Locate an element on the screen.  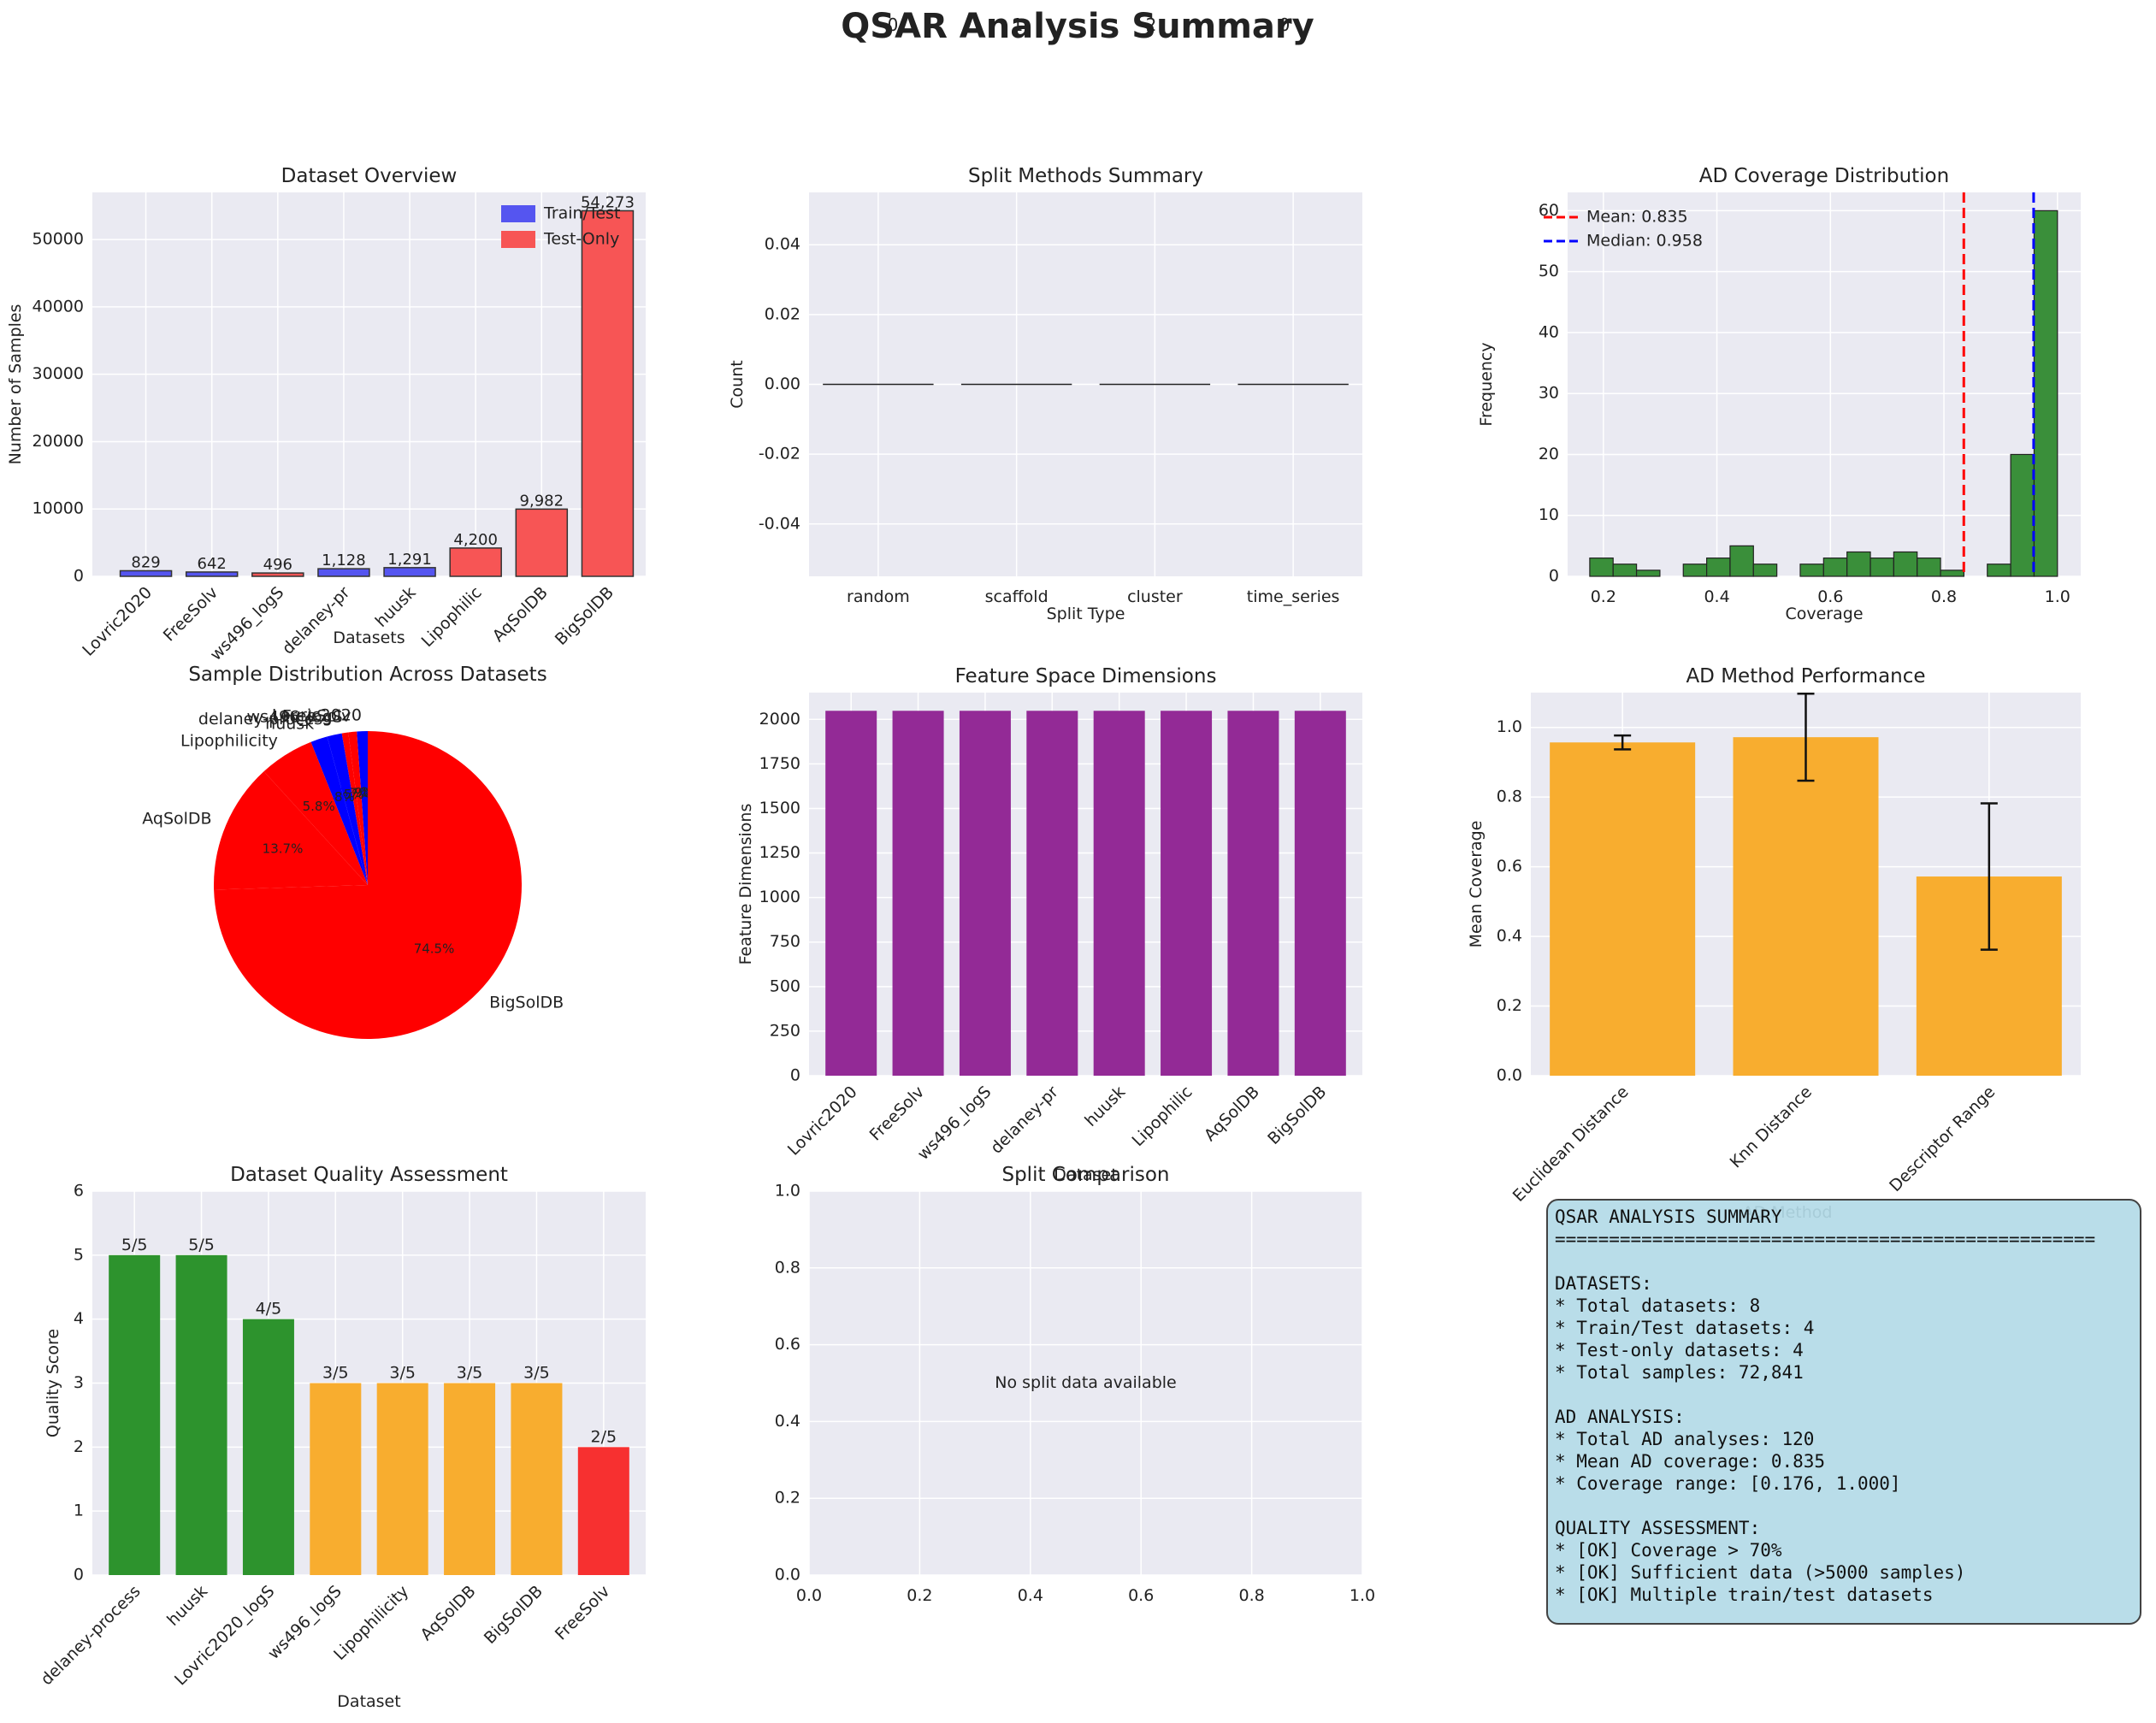
split-methods-x-tick-label: random is located at coordinates (878, 596).